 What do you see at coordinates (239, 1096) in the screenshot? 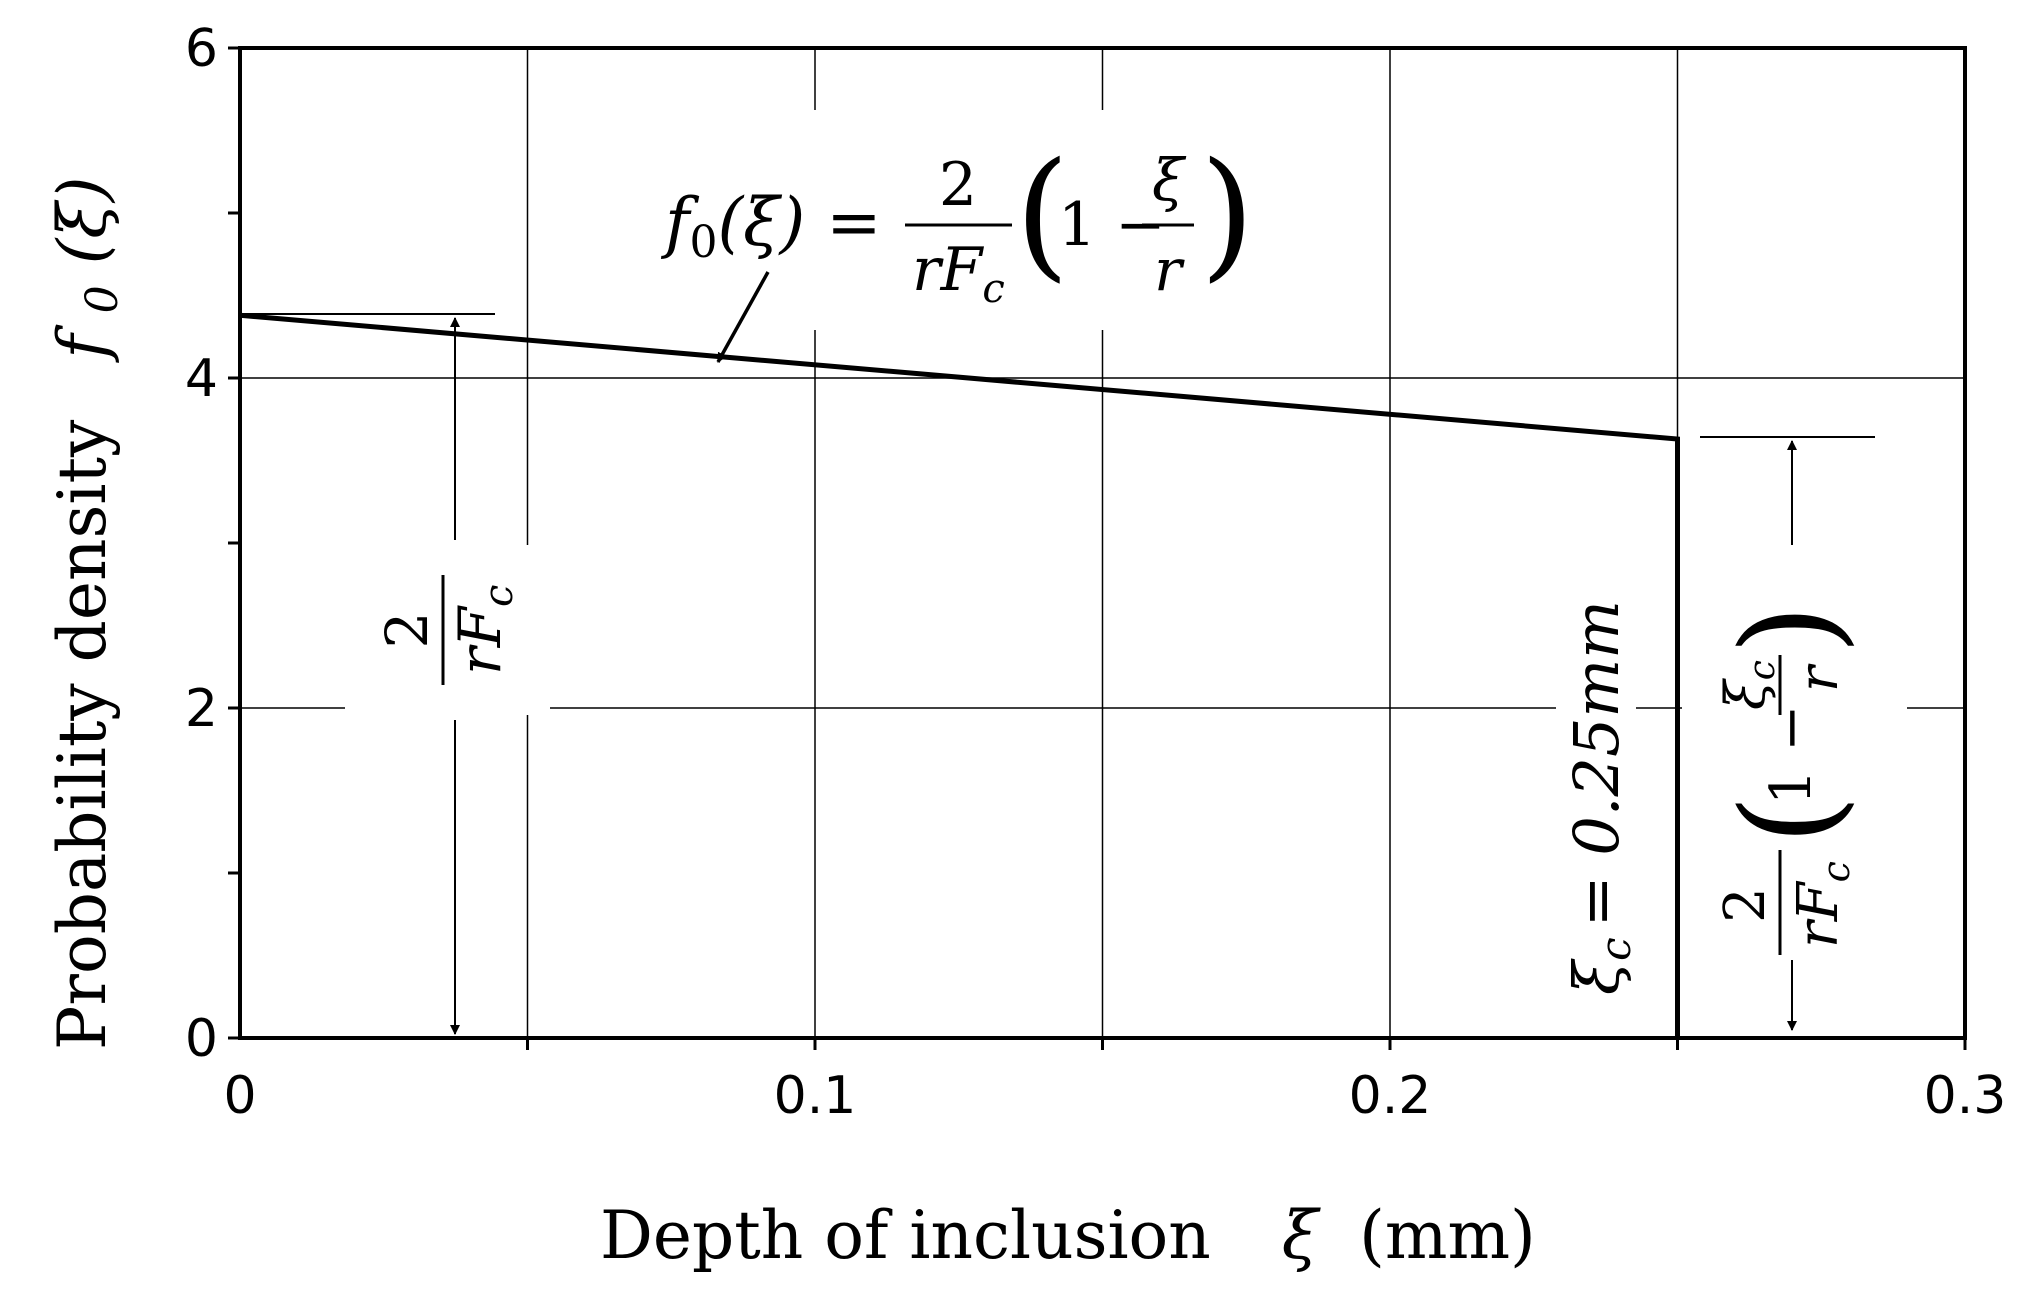
I see `x-tick-label-0: 0` at bounding box center [239, 1096].